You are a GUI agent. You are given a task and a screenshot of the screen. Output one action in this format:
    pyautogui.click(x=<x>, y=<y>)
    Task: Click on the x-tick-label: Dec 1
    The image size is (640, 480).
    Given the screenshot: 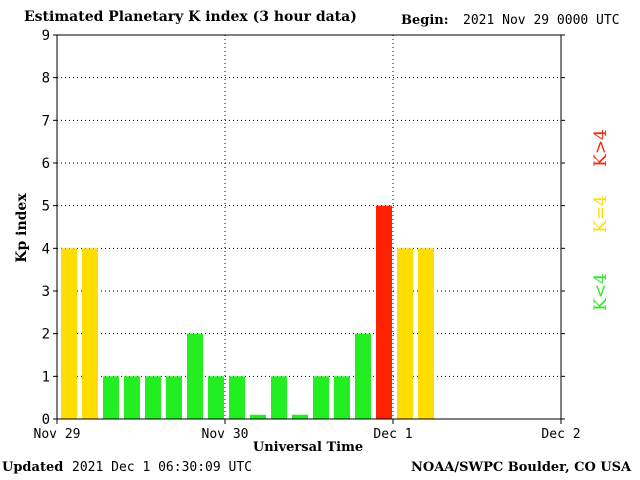 What is the action you would take?
    pyautogui.click(x=392, y=434)
    